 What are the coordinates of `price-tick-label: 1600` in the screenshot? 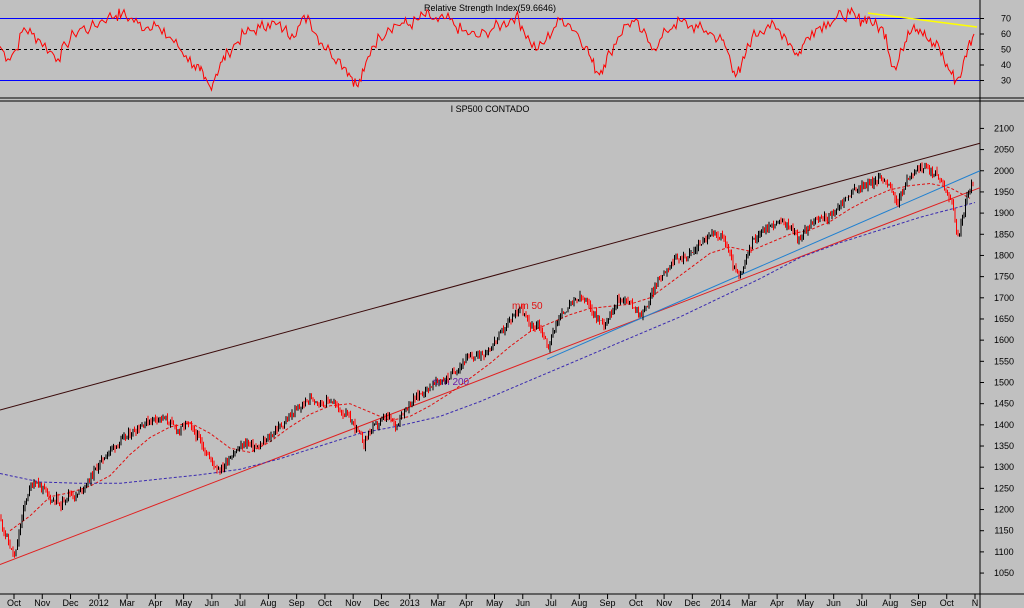 It's located at (1004, 340).